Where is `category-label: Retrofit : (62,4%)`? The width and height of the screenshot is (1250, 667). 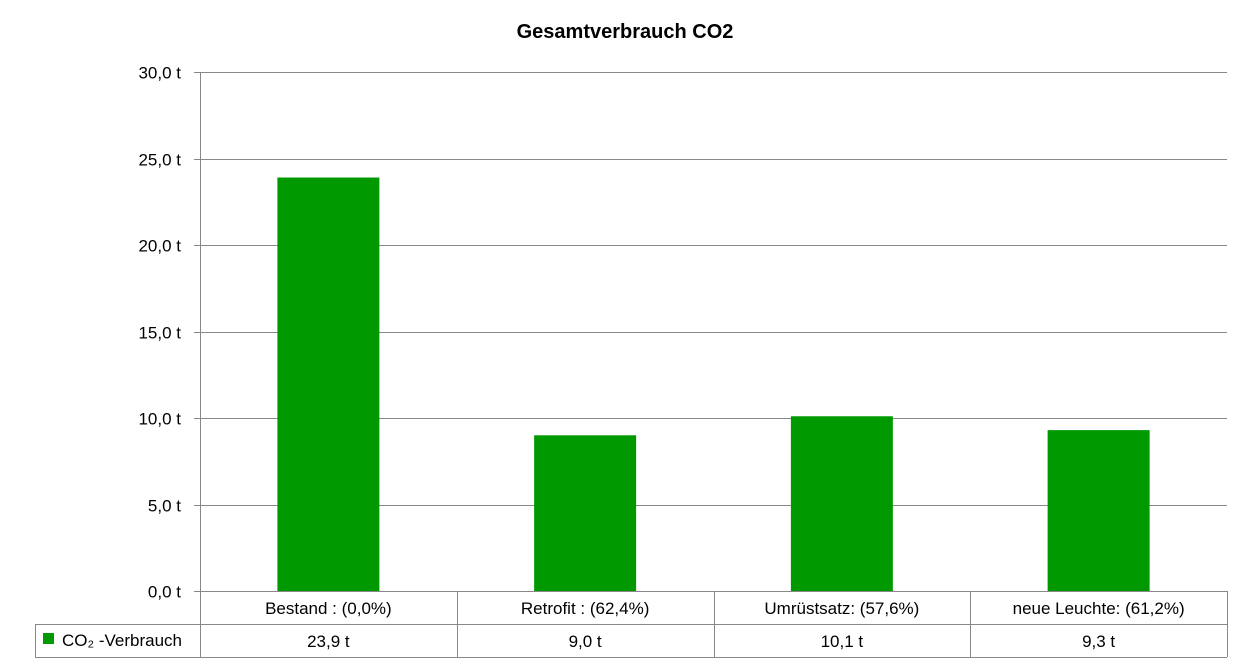
category-label: Retrofit : (62,4%) is located at coordinates (585, 608).